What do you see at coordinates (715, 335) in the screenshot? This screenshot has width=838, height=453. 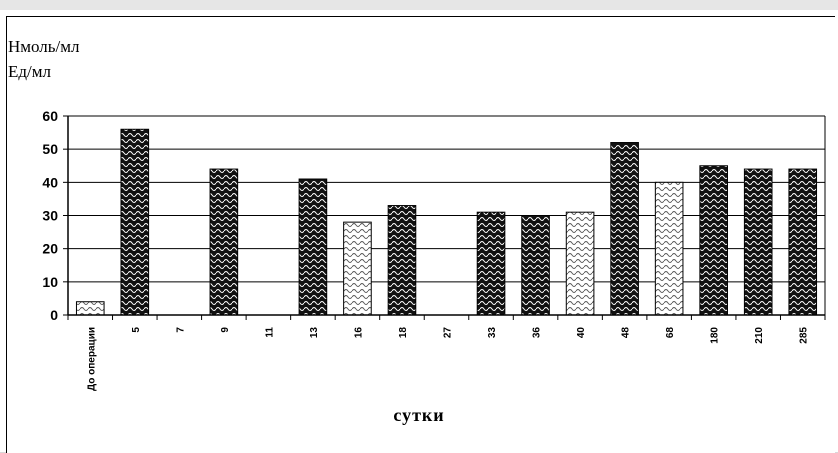 I see `x-tick-label: 180` at bounding box center [715, 335].